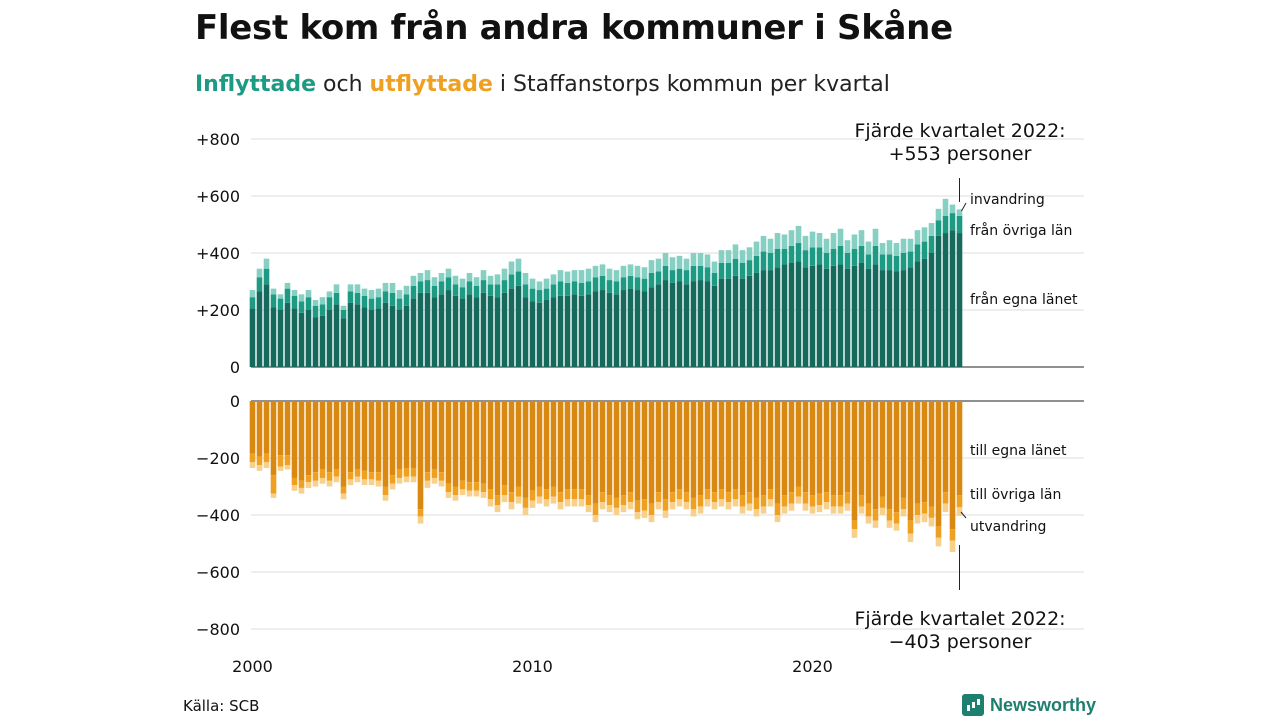  I want to click on label-invandring: invandring, so click(1007, 200).